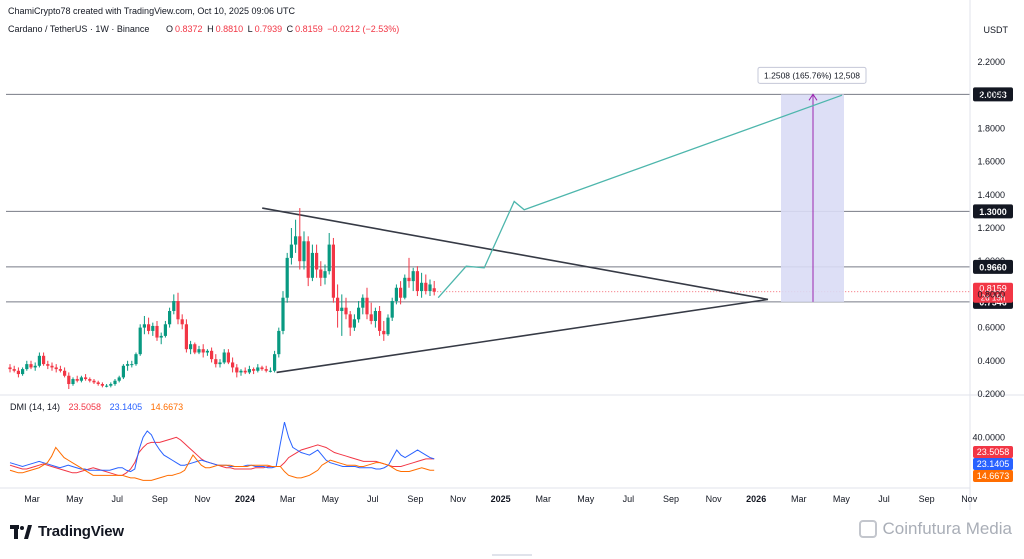 The height and width of the screenshot is (559, 1024). I want to click on y-tick-label: 1.6000, so click(991, 162).